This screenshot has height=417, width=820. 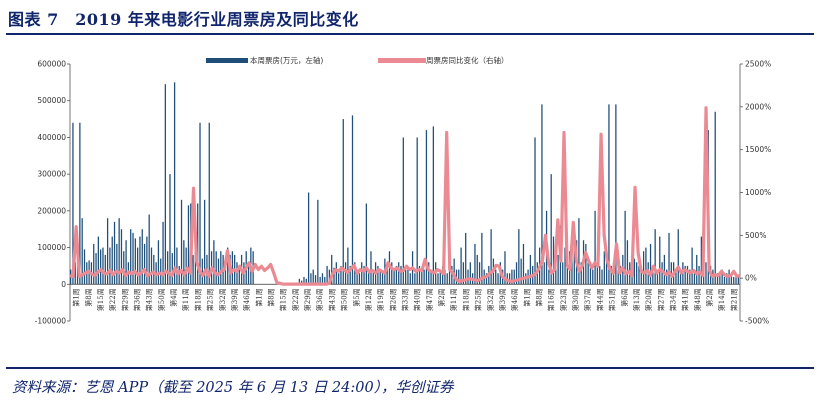 What do you see at coordinates (183, 19) in the screenshot?
I see `figure-title: 图表 7 2019 年来电影行业周票房及同比变化` at bounding box center [183, 19].